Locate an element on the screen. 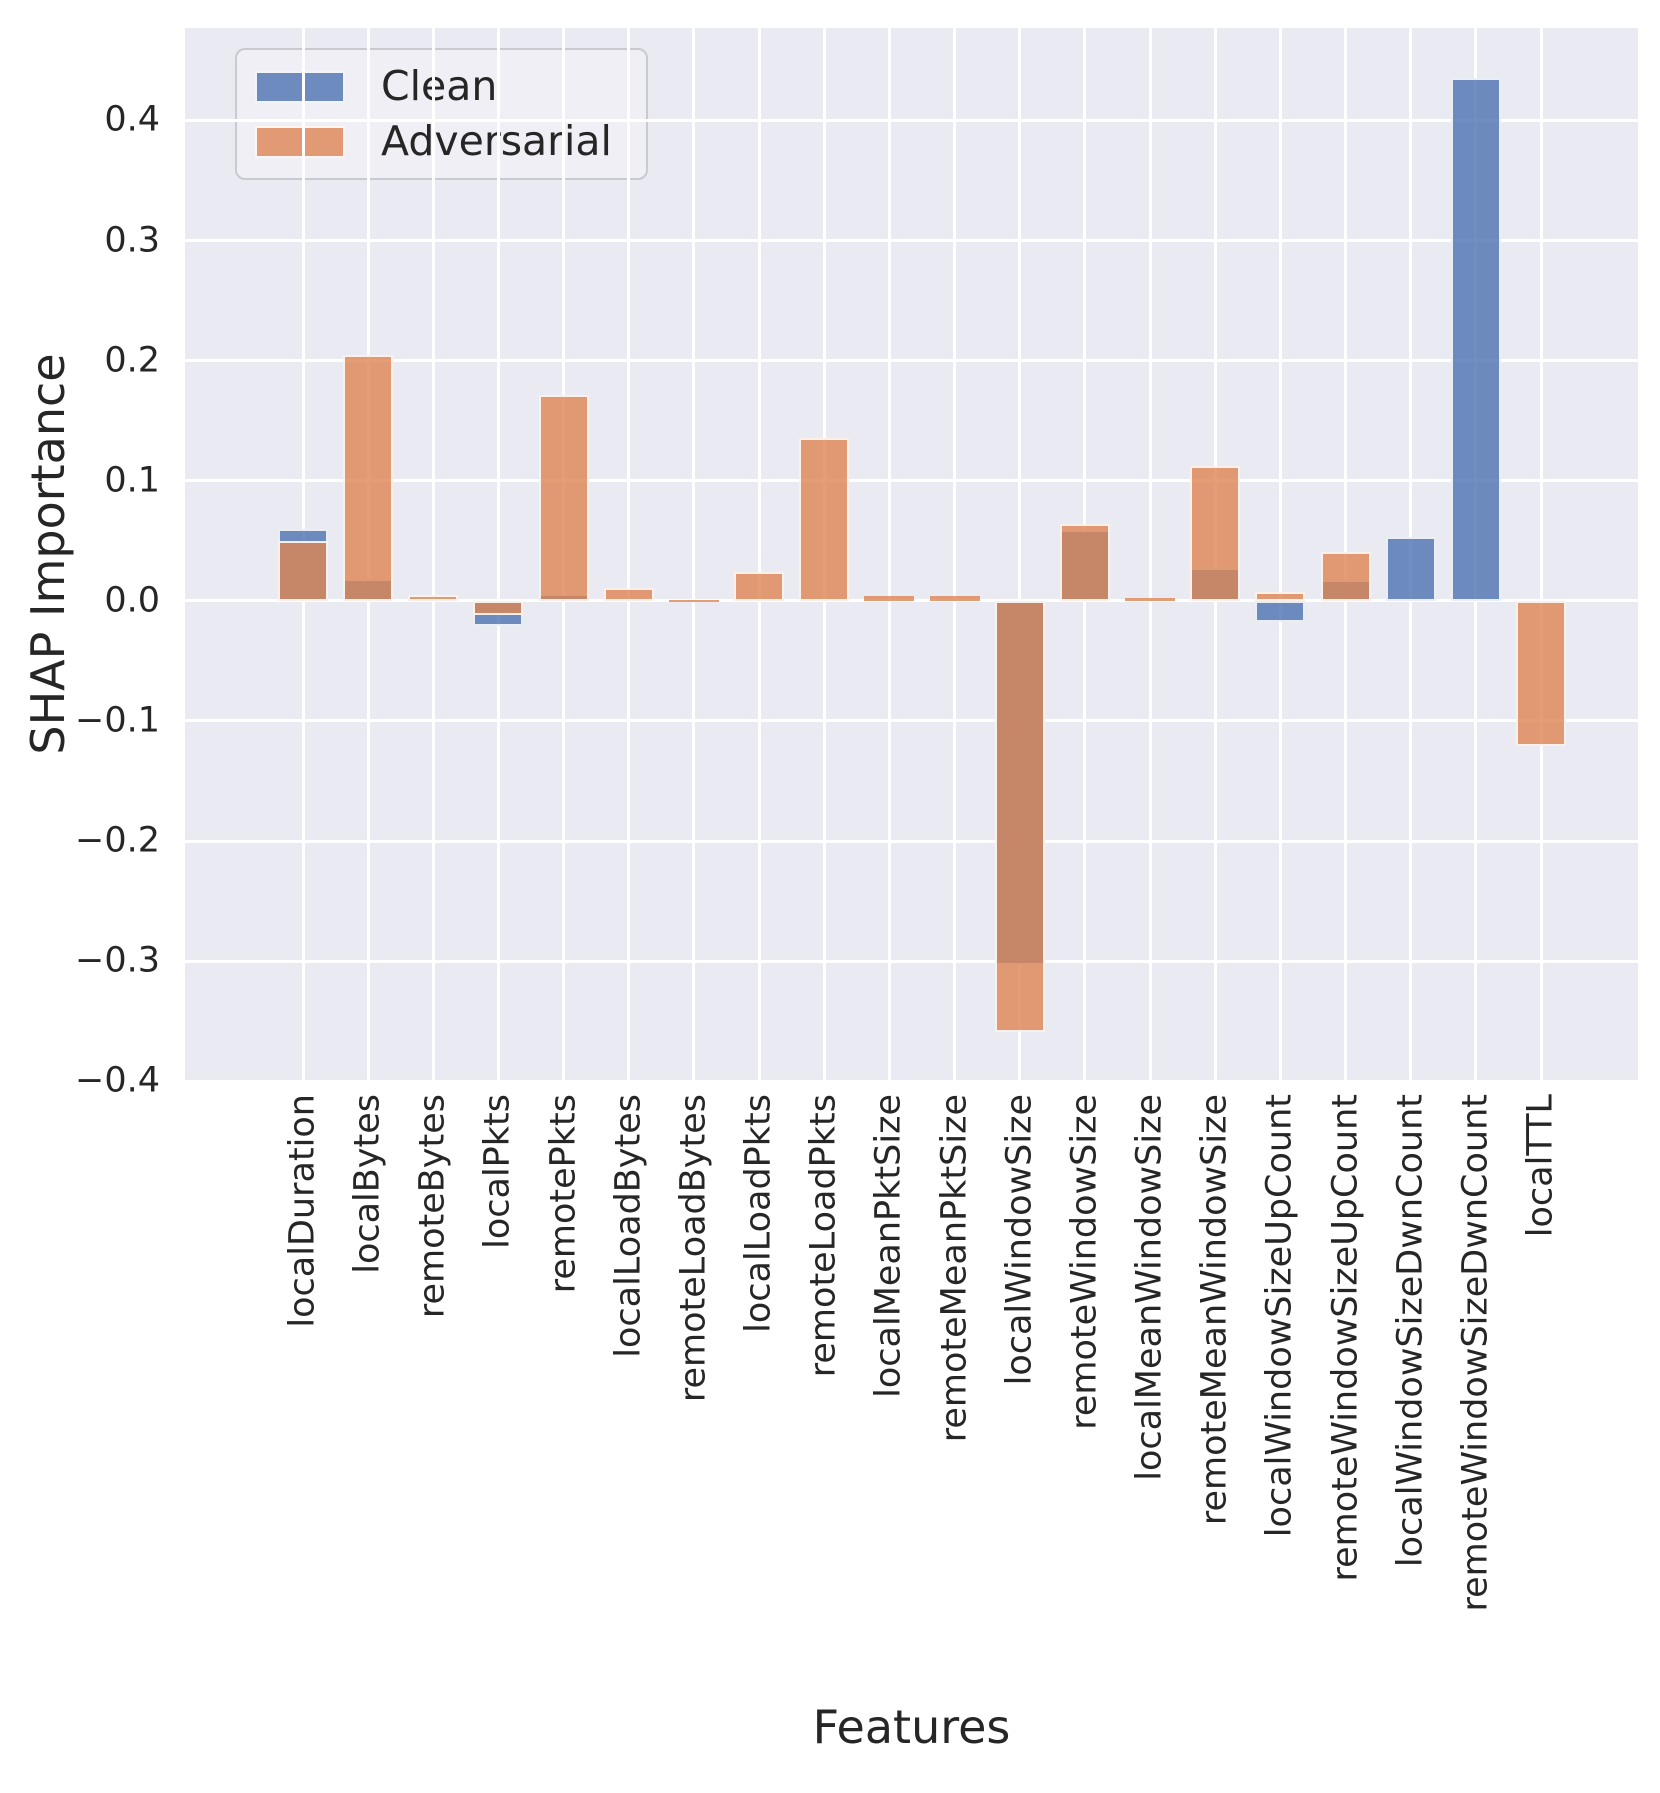  legend-entry-clean: Clean is located at coordinates (433, 86).